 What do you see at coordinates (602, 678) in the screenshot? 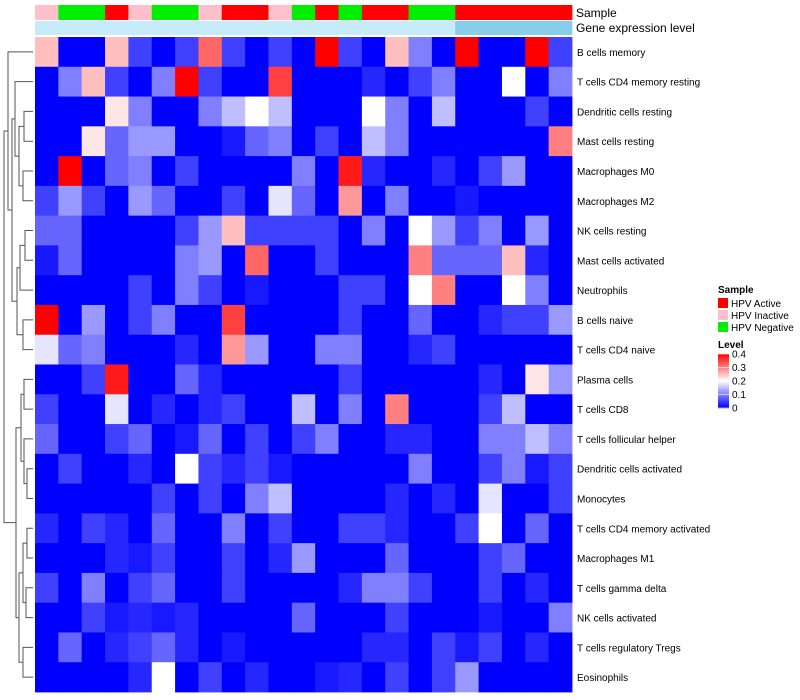
I see `row-label: Eosinophils` at bounding box center [602, 678].